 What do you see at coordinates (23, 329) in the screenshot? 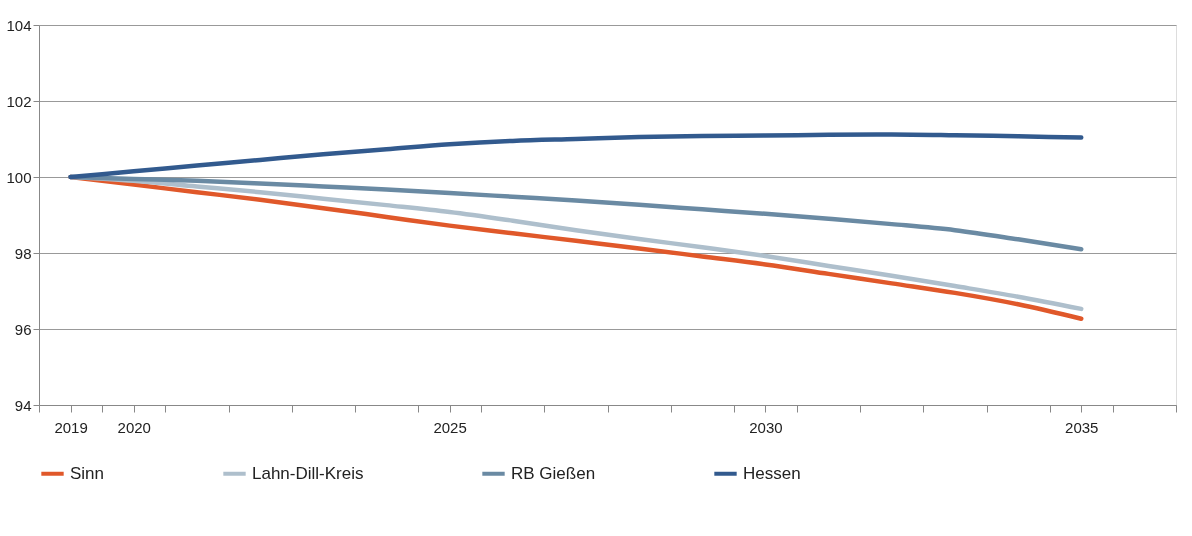
I see `y-tick-label: 96` at bounding box center [23, 329].